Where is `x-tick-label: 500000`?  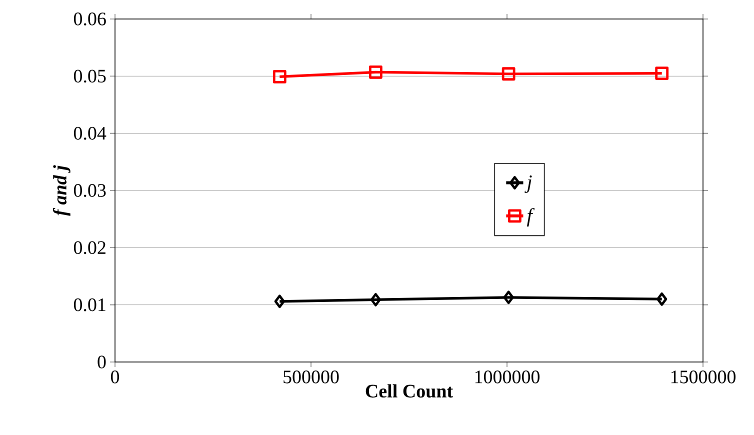
x-tick-label: 500000 is located at coordinates (311, 377).